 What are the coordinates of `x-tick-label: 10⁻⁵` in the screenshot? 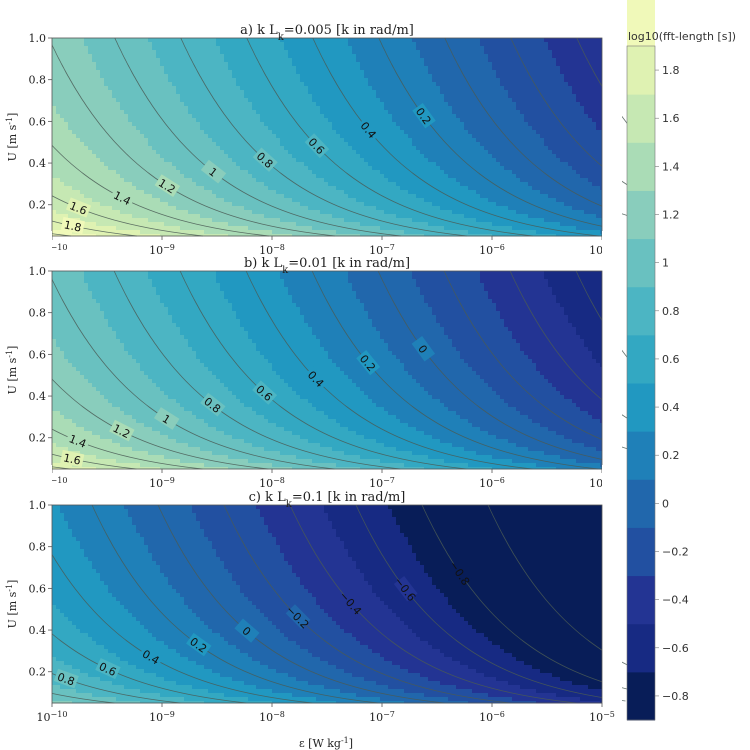 It's located at (602, 717).